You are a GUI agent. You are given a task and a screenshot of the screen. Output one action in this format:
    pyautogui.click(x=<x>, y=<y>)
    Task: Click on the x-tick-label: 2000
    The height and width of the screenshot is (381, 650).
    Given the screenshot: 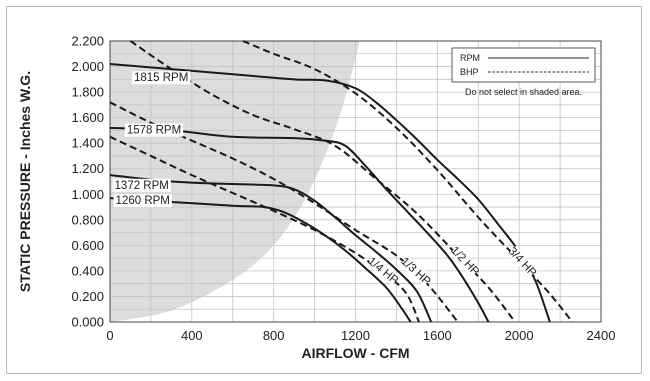 What is the action you would take?
    pyautogui.click(x=519, y=335)
    